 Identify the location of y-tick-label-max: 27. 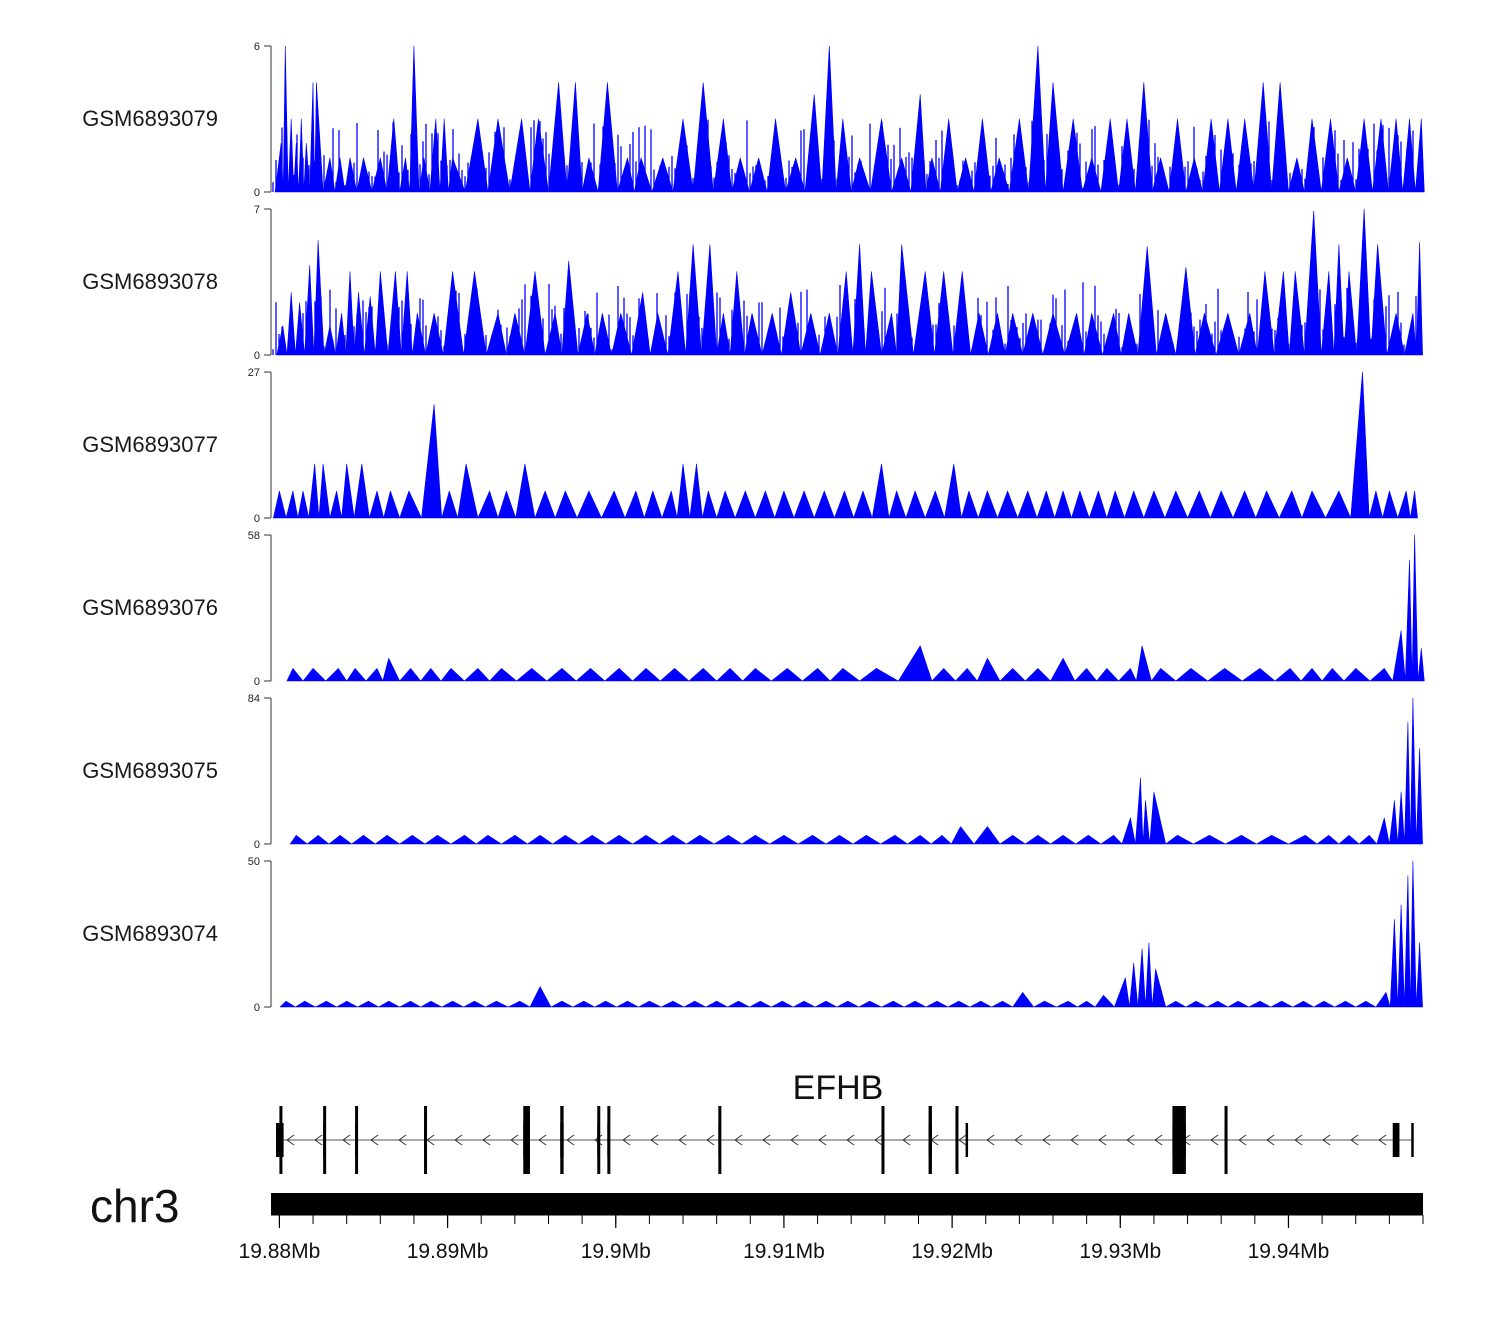
(254, 373).